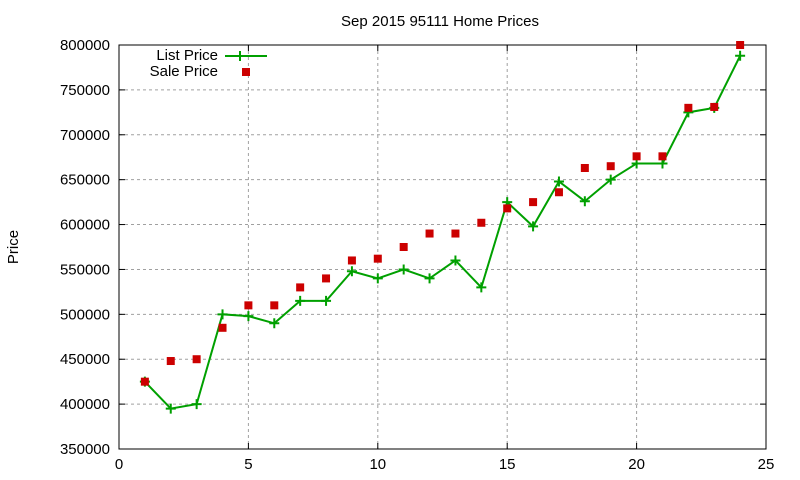 The width and height of the screenshot is (800, 480). What do you see at coordinates (85, 404) in the screenshot?
I see `y-tick-label: 400000` at bounding box center [85, 404].